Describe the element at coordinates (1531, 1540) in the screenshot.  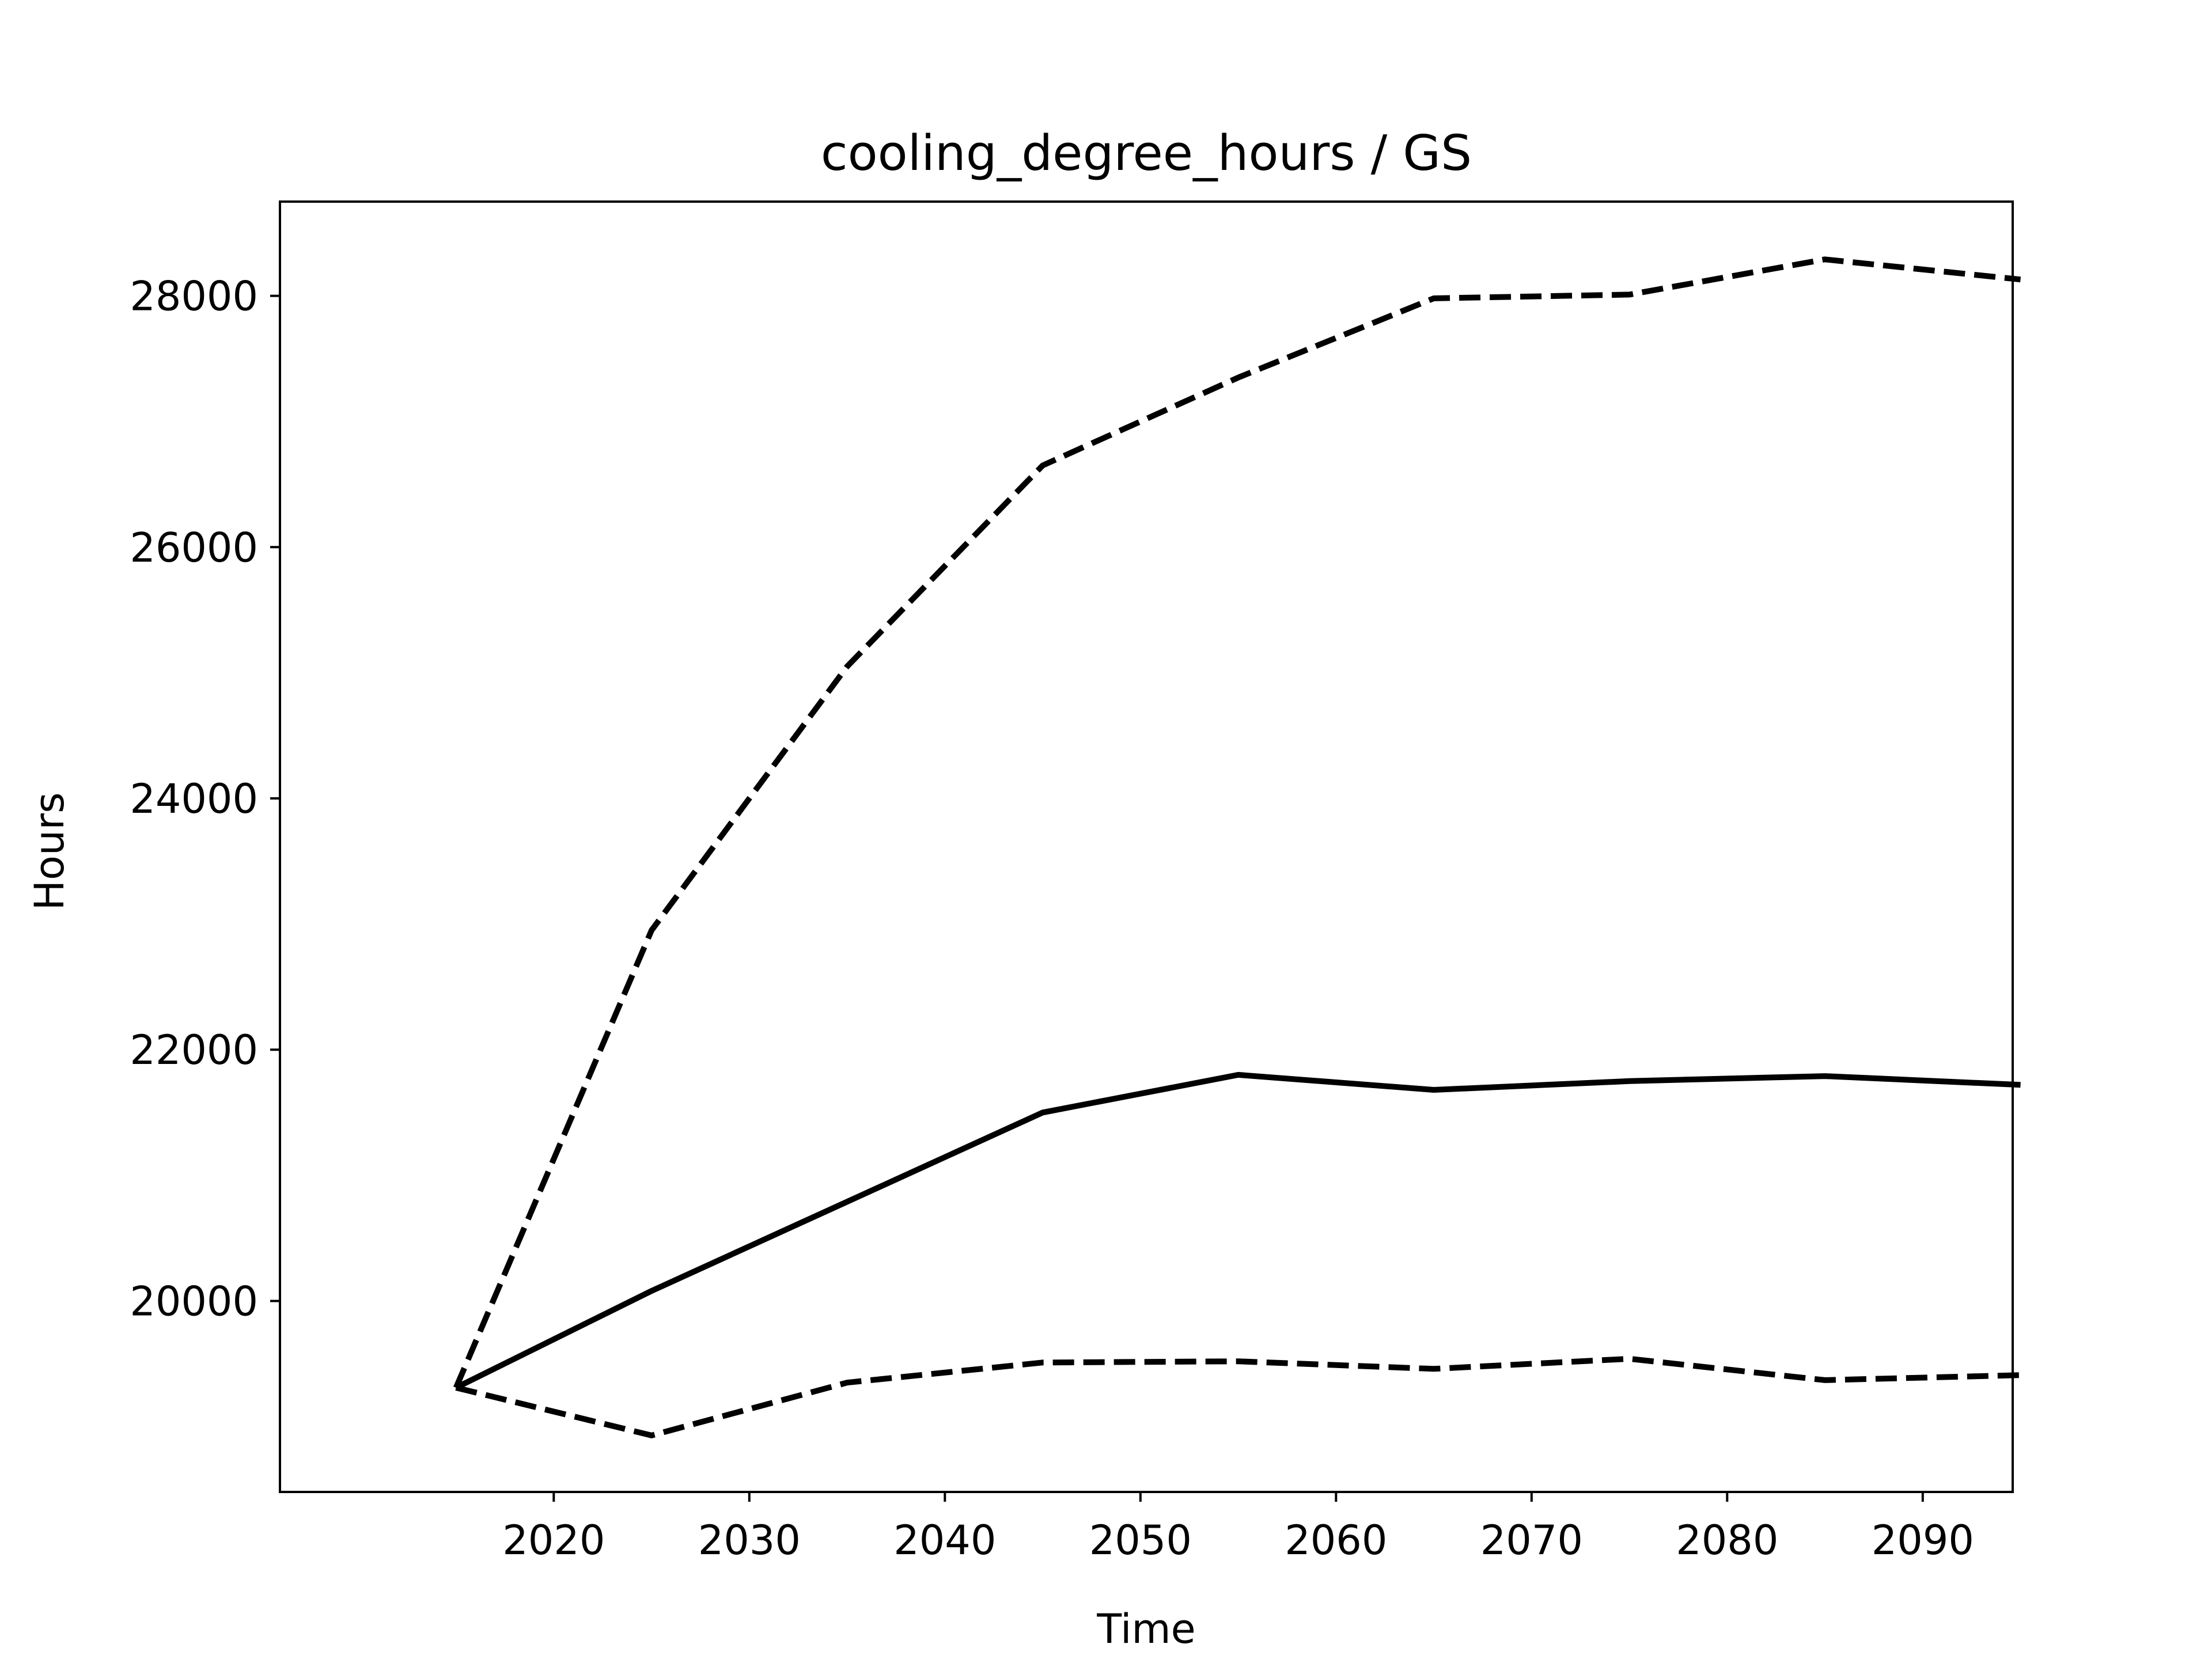
I see `x-tick-label-2070: 2070` at that location.